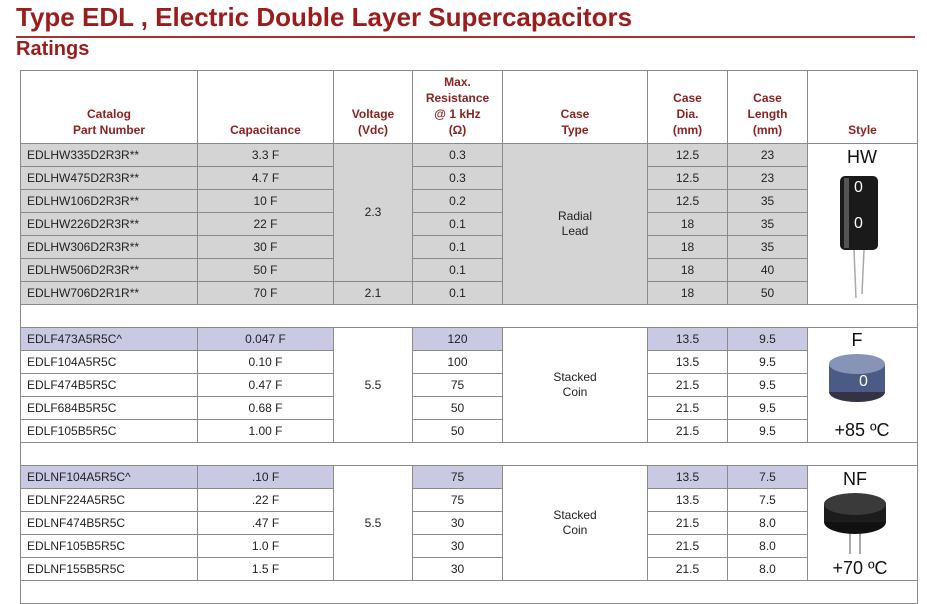  I want to click on table-cell: EDLHW106D2R3R**, so click(109, 201).